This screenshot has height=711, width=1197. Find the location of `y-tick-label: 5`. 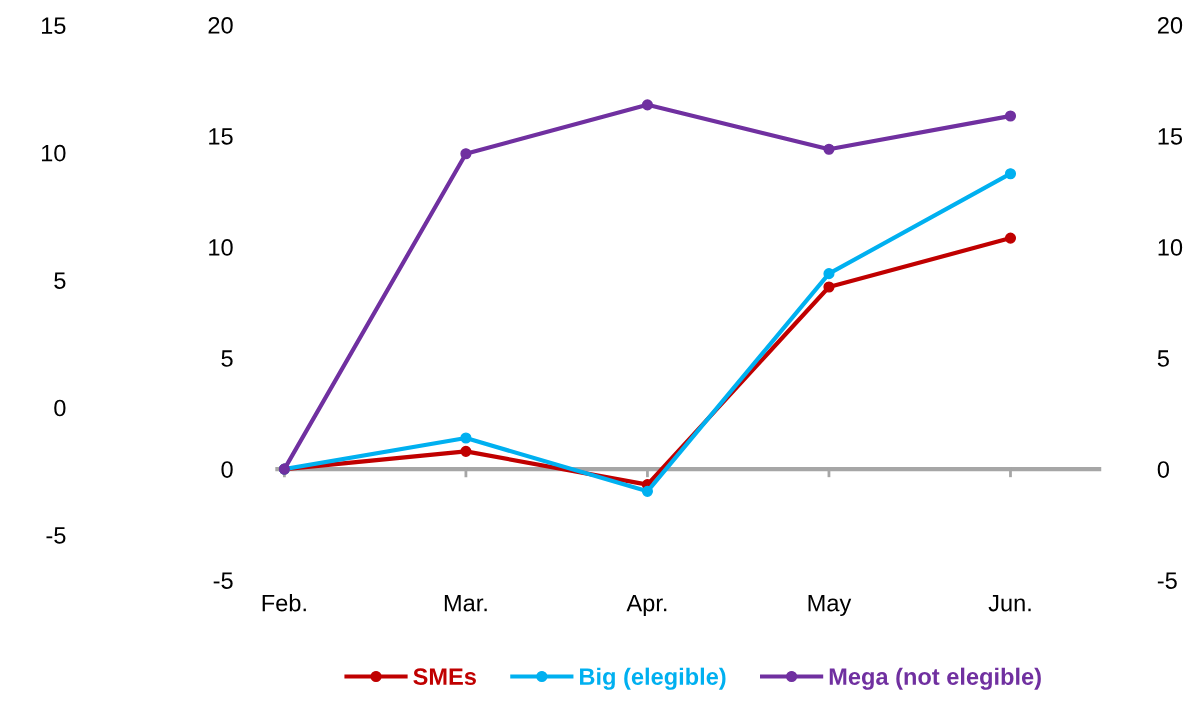

y-tick-label: 5 is located at coordinates (227, 358).